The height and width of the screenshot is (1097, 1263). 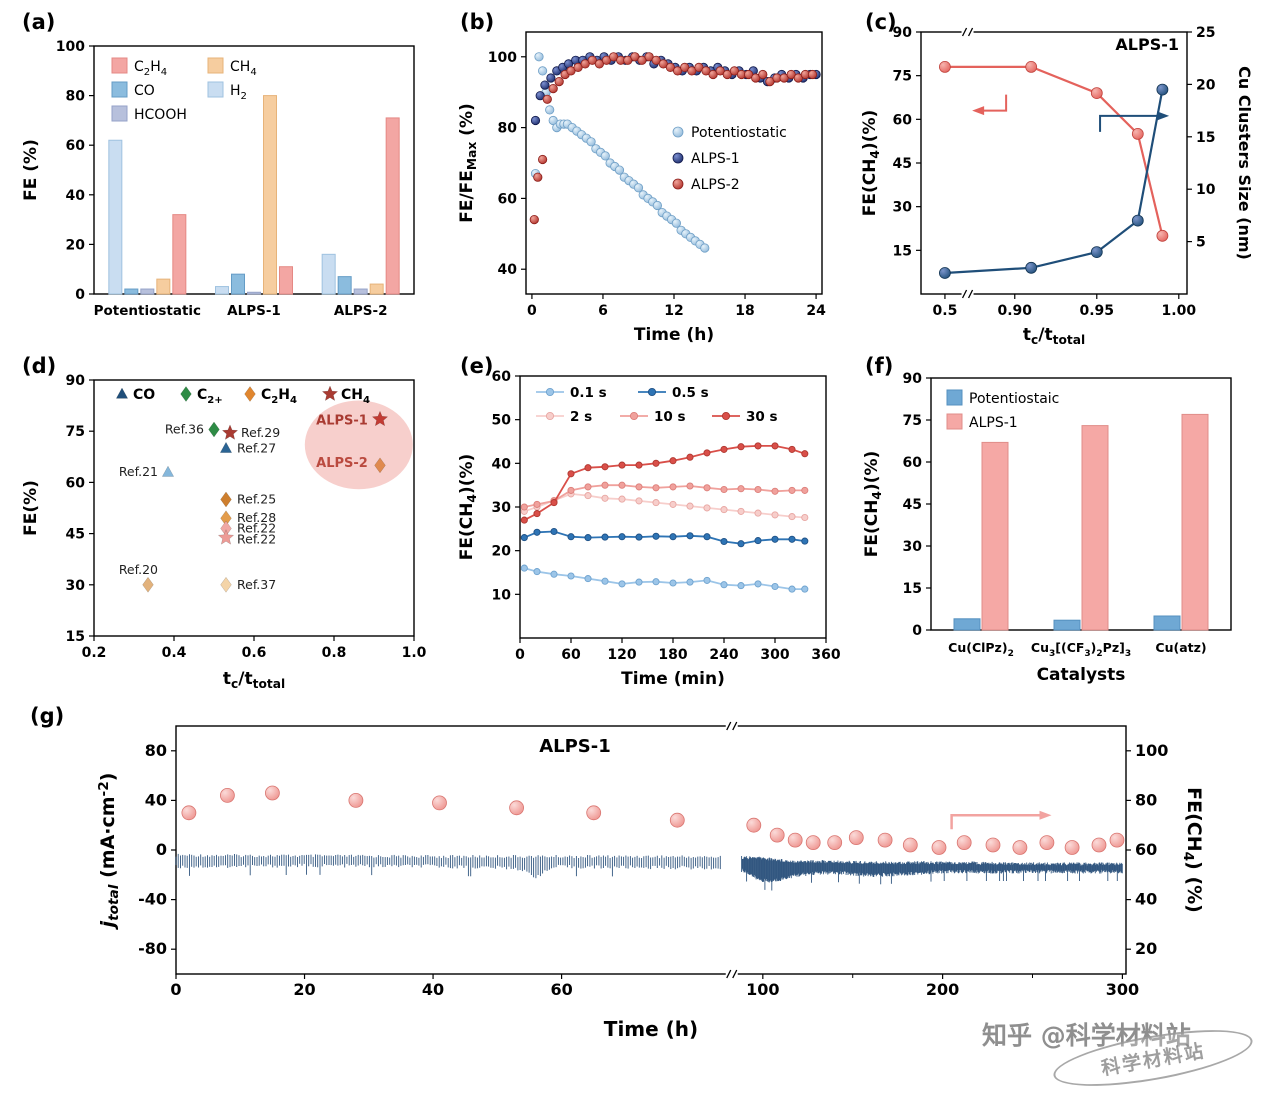 I want to click on tspan: 60, so click(x=76, y=483).